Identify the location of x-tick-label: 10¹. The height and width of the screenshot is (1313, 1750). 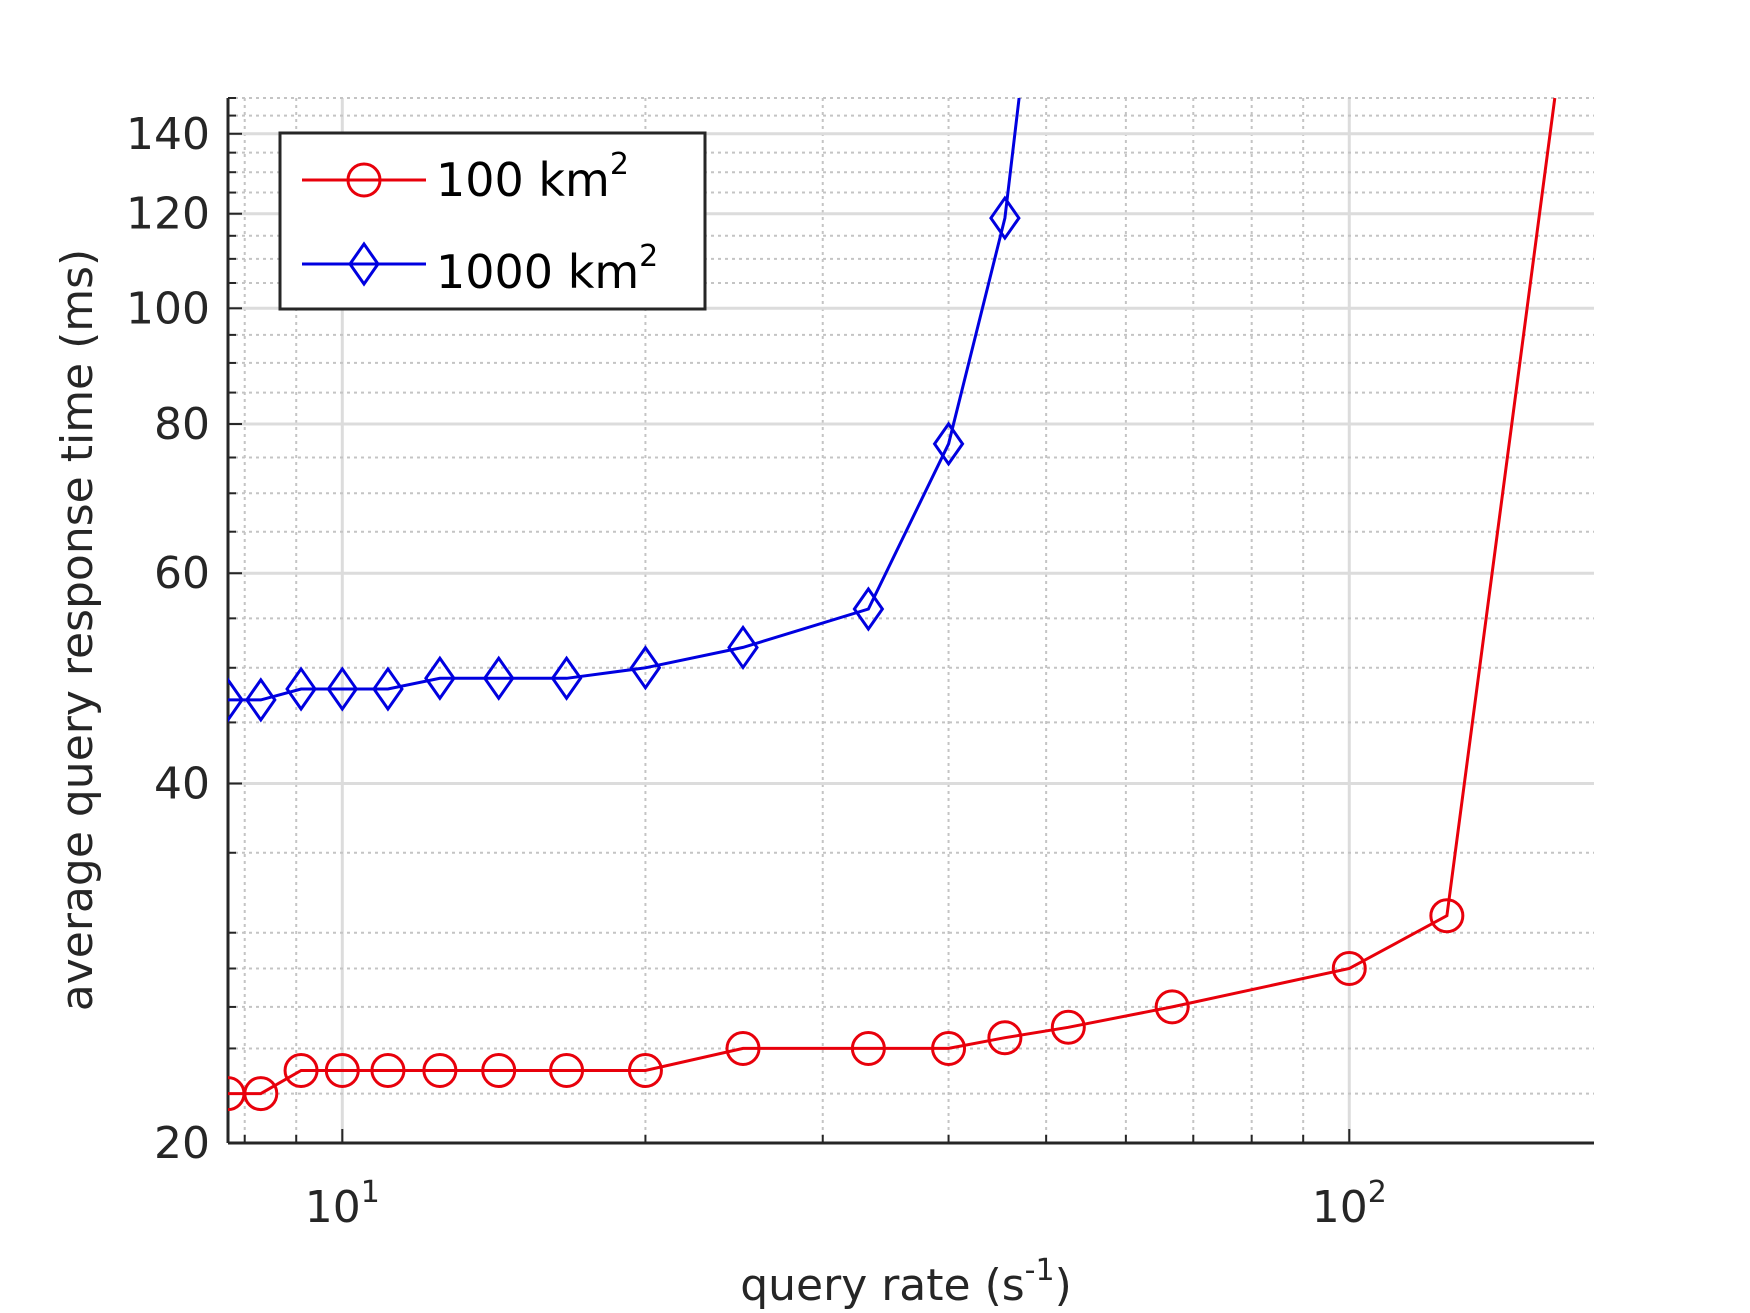
(342, 1204).